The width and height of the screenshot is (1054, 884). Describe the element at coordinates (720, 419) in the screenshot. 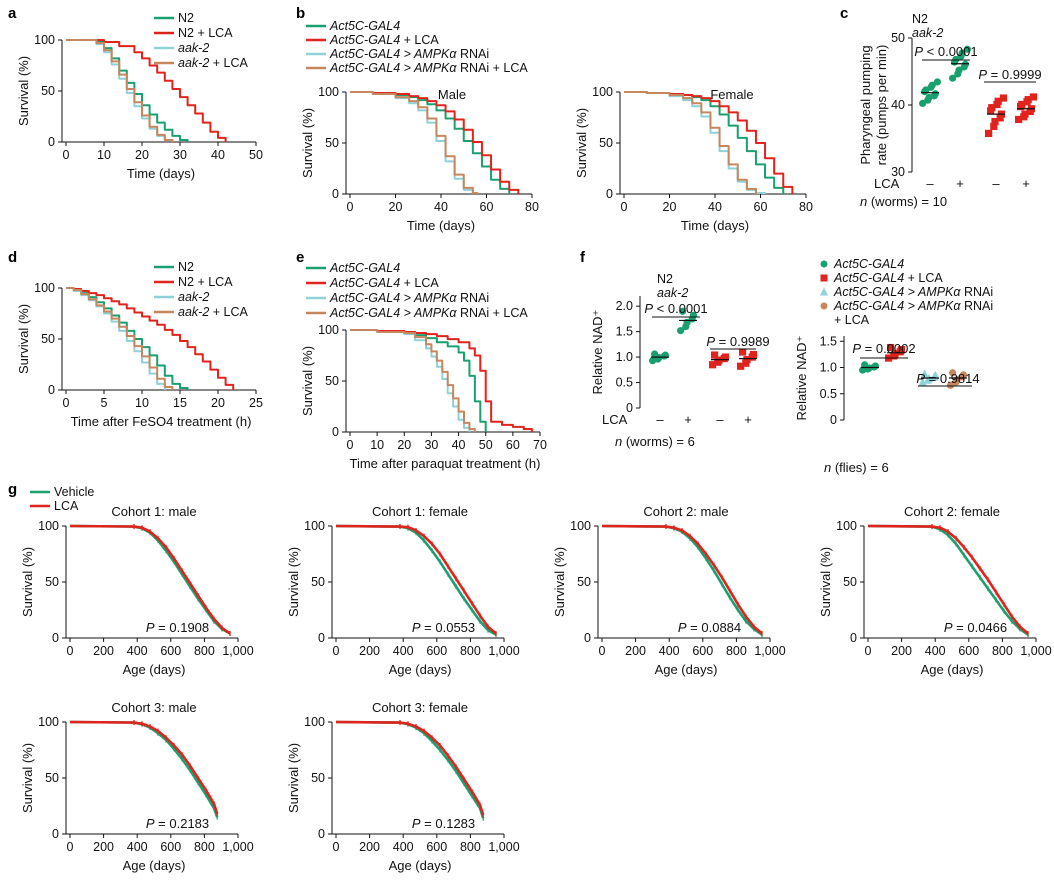

I see `lca-value: –` at that location.